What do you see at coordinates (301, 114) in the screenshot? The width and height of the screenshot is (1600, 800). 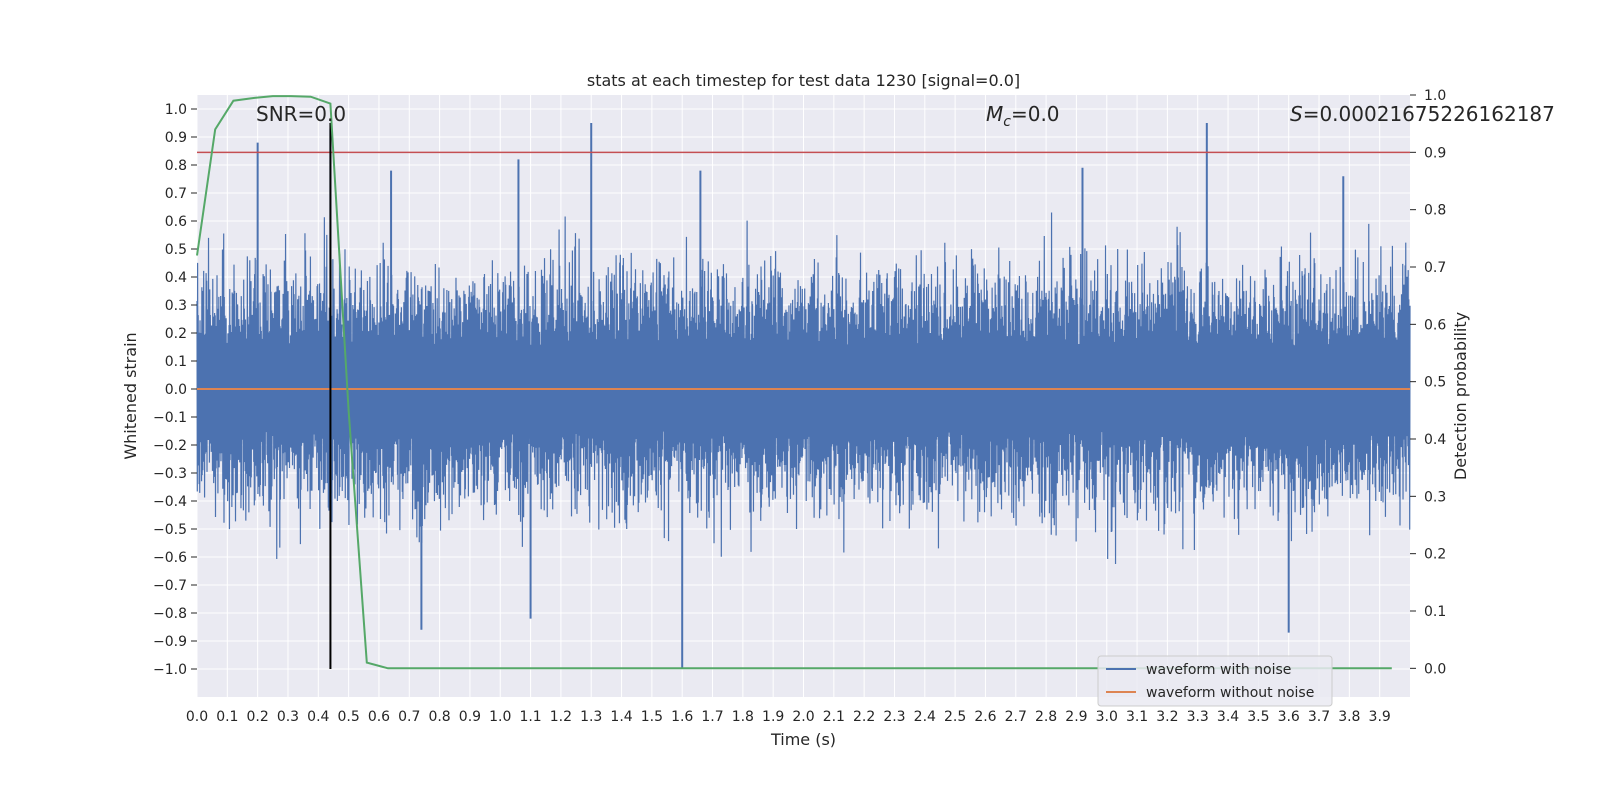 I see `snr-annotation: SNR=0.0` at bounding box center [301, 114].